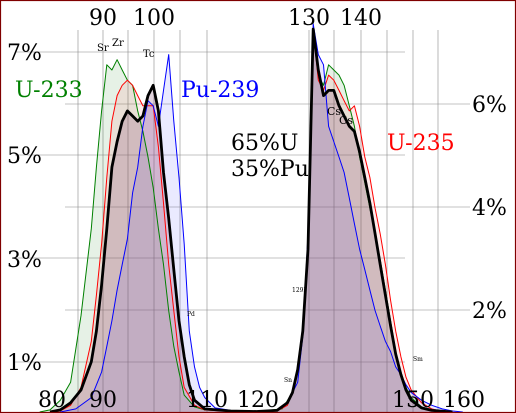 The width and height of the screenshot is (516, 413). Describe the element at coordinates (489, 311) in the screenshot. I see `y-right-tick-2: 2%` at that location.